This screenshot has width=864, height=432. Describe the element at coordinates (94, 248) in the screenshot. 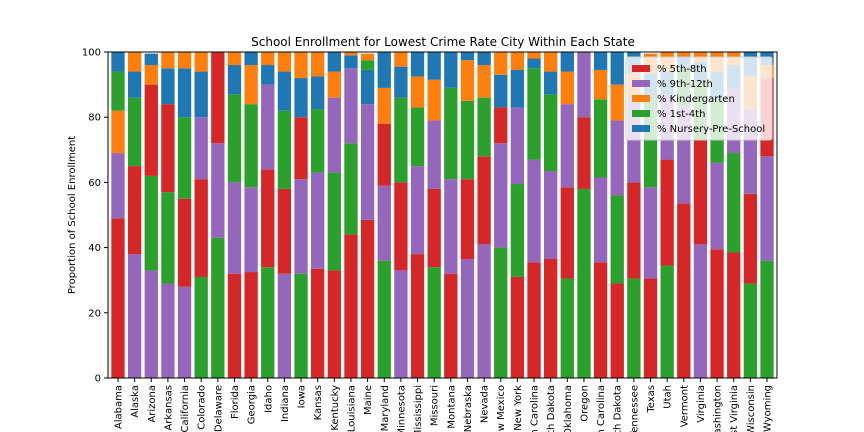

I see `y-tick-label: 40` at that location.